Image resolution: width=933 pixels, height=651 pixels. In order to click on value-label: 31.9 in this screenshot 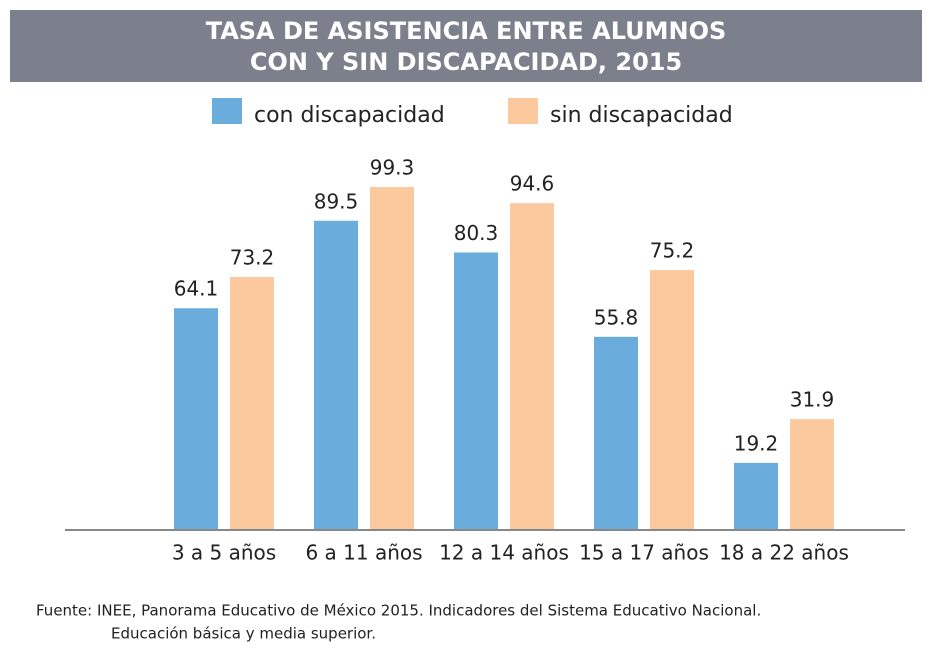, I will do `click(812, 400)`.